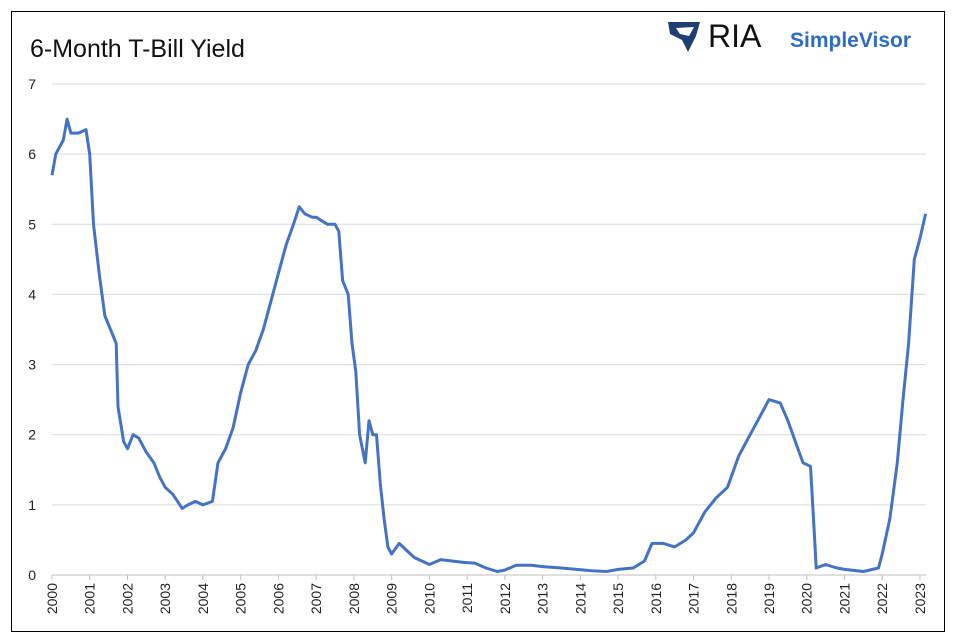 This screenshot has height=643, width=954. I want to click on x-tick-label: 2020, so click(807, 598).